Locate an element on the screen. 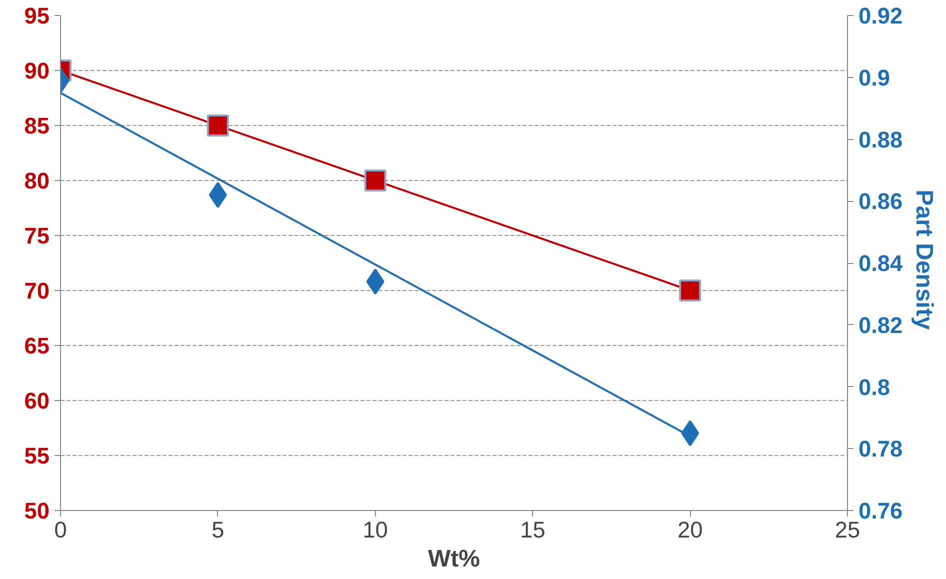 Image resolution: width=946 pixels, height=579 pixels. y2-tick-label: 0.9 is located at coordinates (874, 77).